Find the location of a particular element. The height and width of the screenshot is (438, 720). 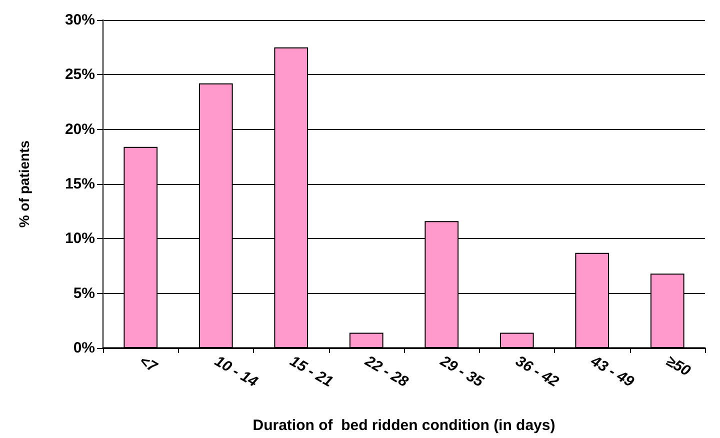

y-tick-label: 25% is located at coordinates (79, 75).